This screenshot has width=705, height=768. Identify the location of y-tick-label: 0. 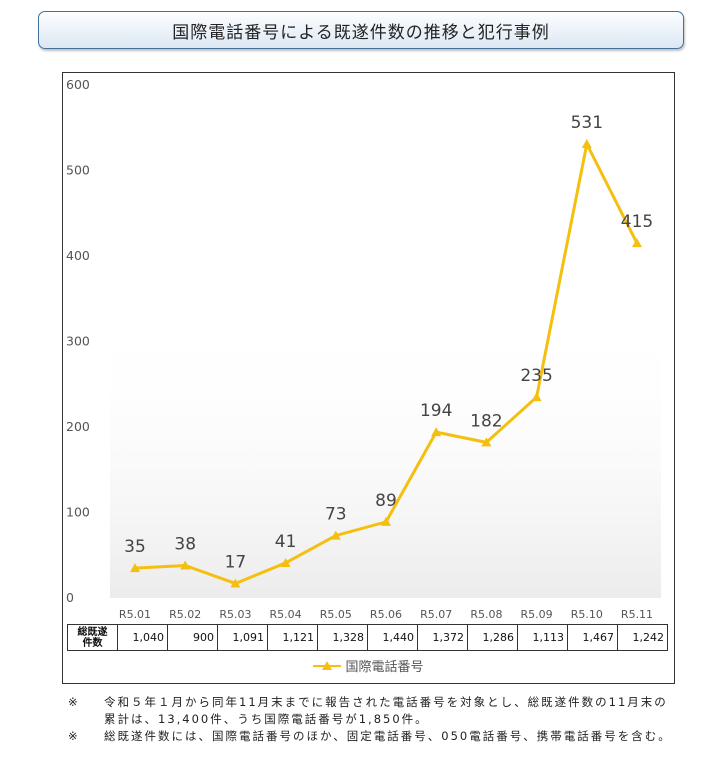
(70, 597).